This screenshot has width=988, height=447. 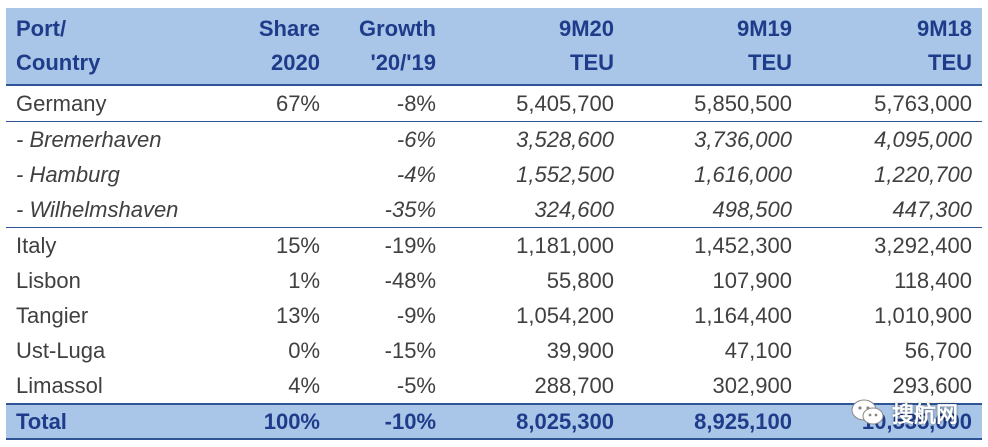 I want to click on cell-growth: -4%, so click(x=416, y=174).